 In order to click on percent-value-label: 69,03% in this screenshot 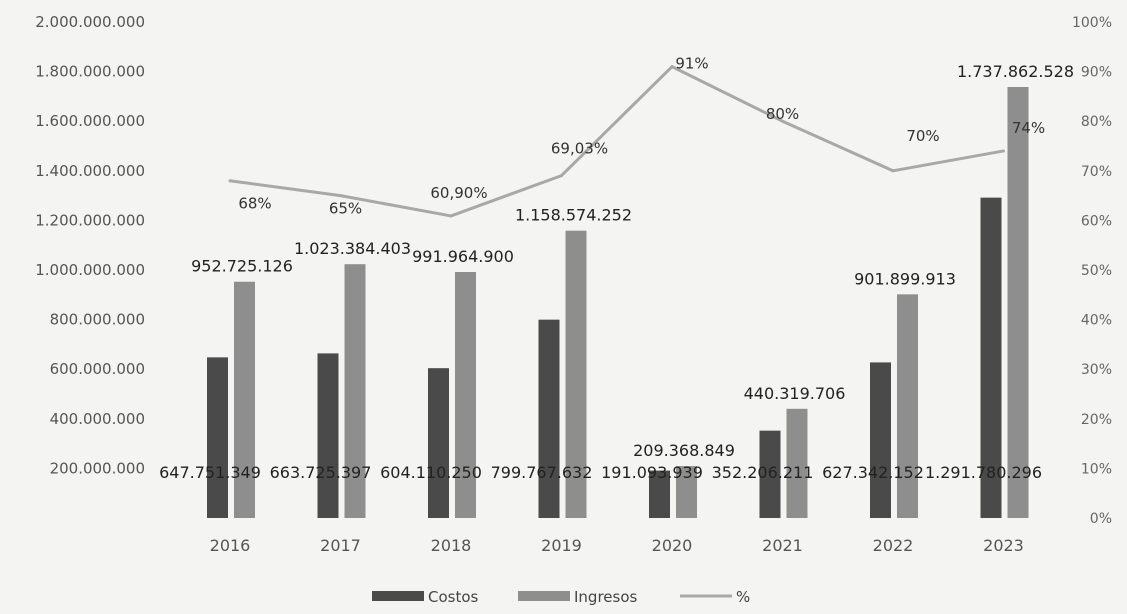, I will do `click(579, 149)`.